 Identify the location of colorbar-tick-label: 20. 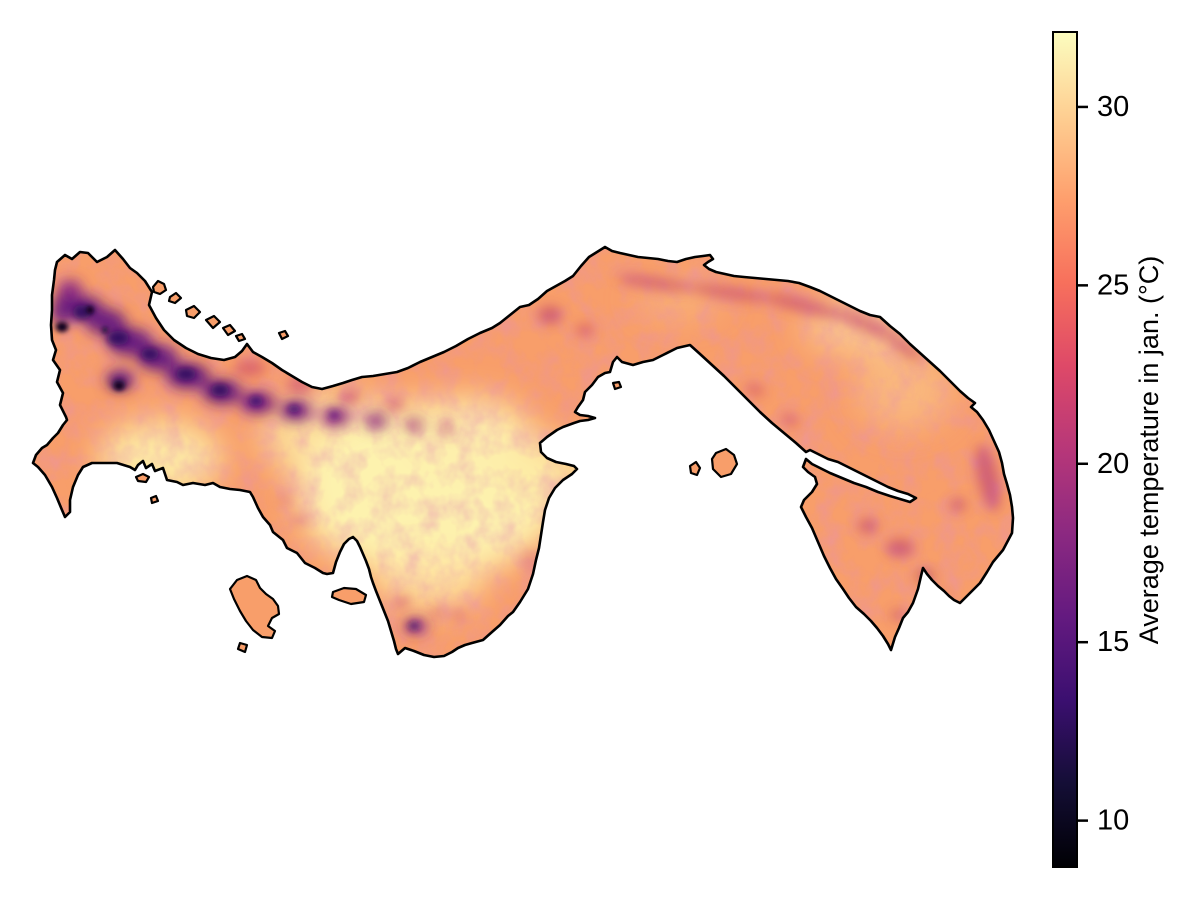
(1113, 464).